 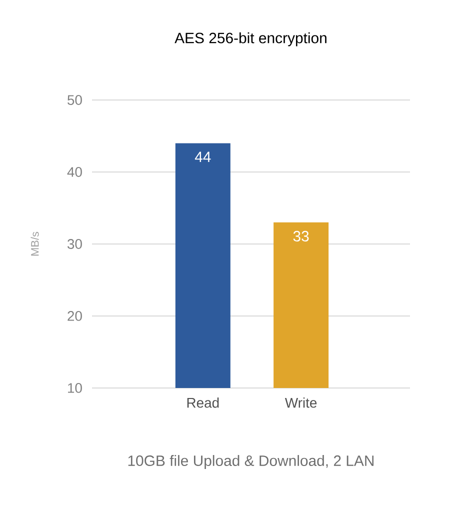 What do you see at coordinates (34, 244) in the screenshot?
I see `y-axis-title: MB/s` at bounding box center [34, 244].